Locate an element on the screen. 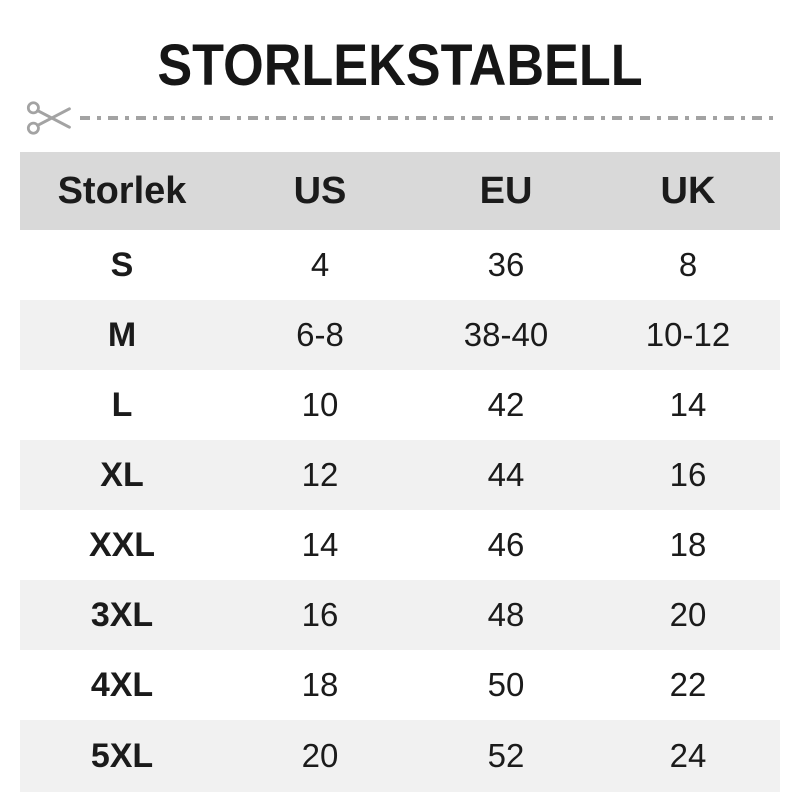 The height and width of the screenshot is (800, 800). cell-eu: 42 is located at coordinates (506, 404).